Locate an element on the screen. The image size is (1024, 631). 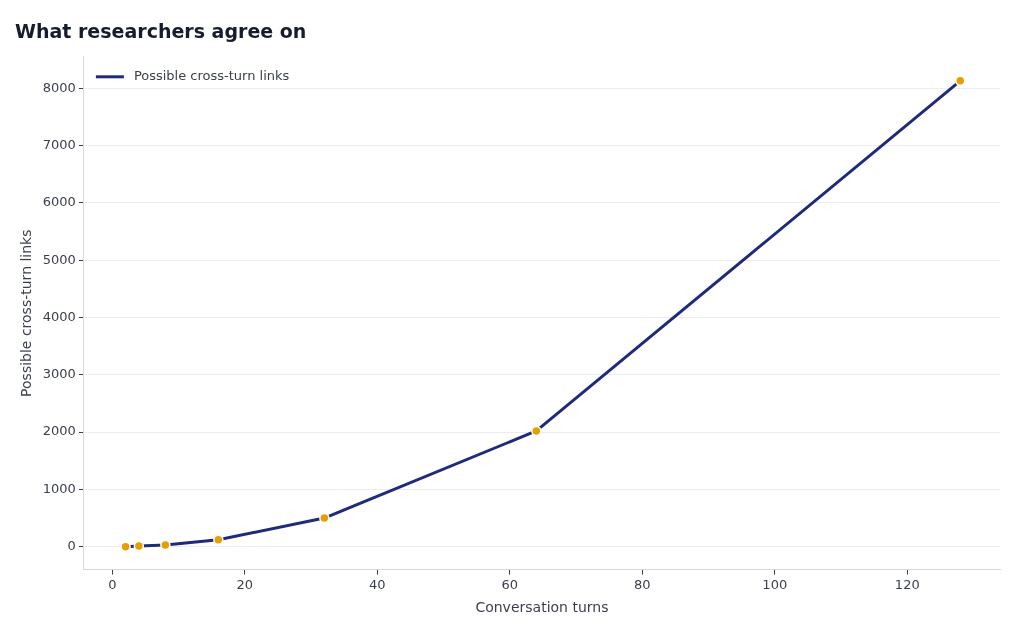
x-tick-label: 40 is located at coordinates (377, 584).